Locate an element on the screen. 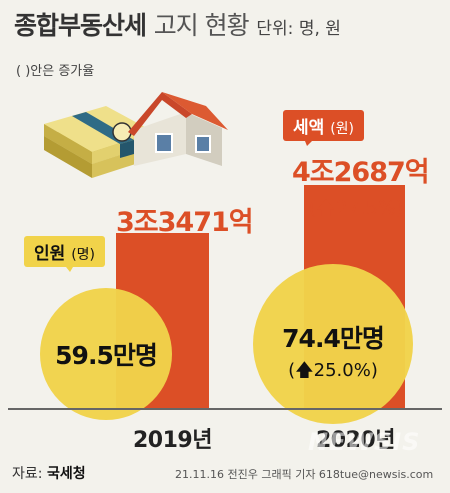 The width and height of the screenshot is (450, 493). source: 자료: 국세청 is located at coordinates (49, 473).